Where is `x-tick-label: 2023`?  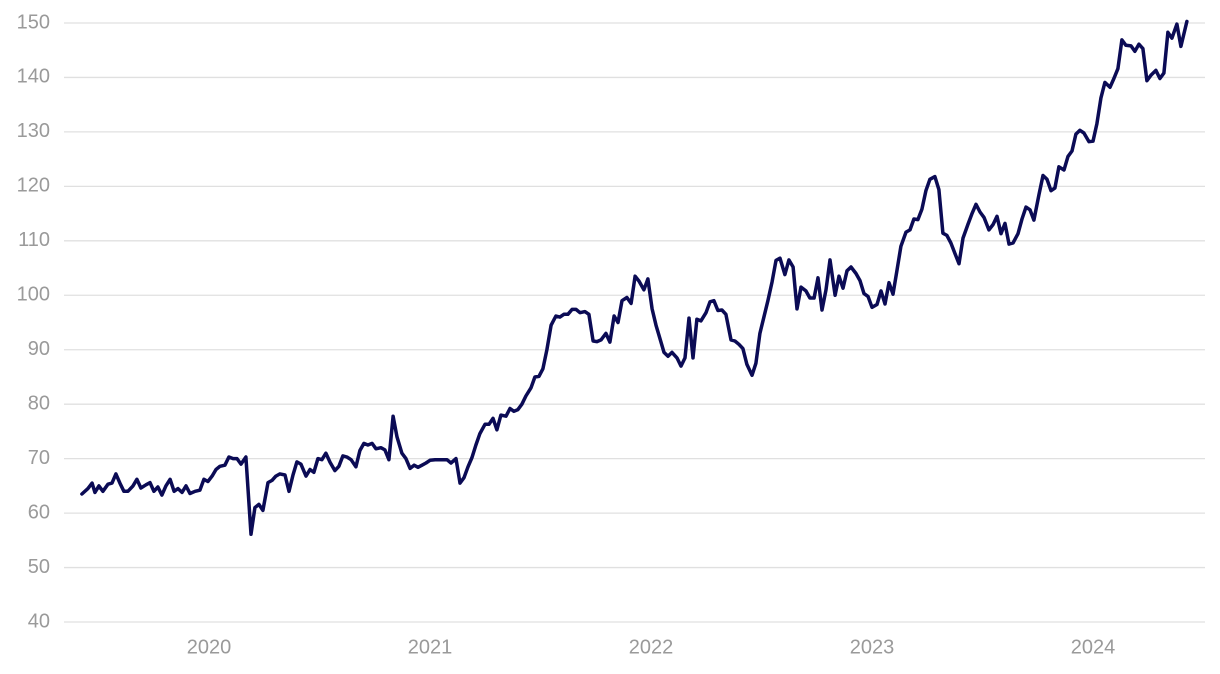
x-tick-label: 2023 is located at coordinates (872, 647).